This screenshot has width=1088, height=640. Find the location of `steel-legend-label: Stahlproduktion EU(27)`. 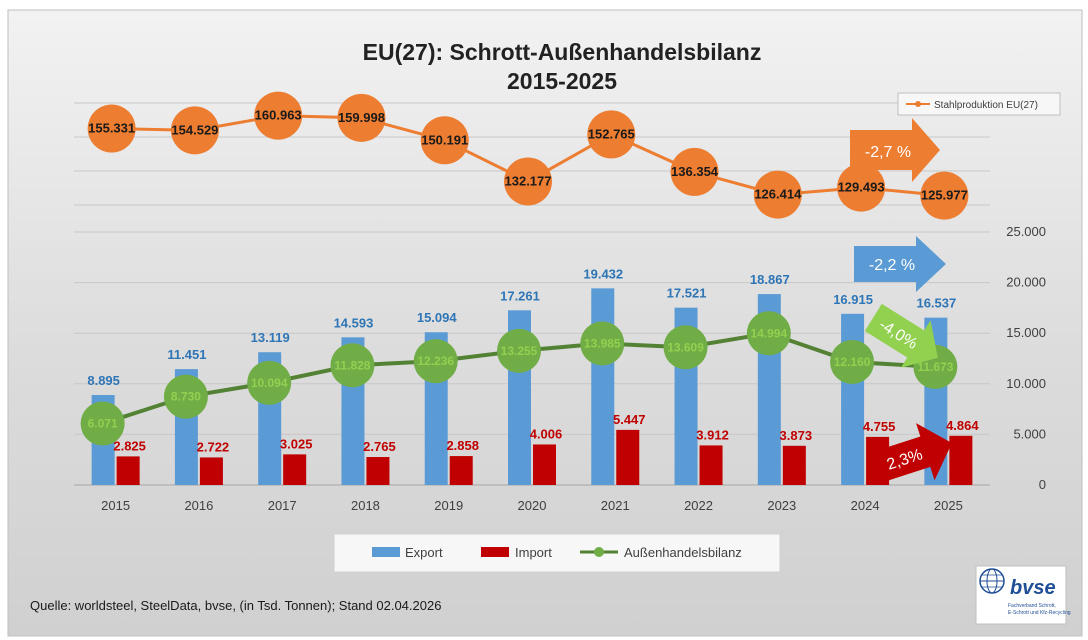

steel-legend-label: Stahlproduktion EU(27) is located at coordinates (986, 105).